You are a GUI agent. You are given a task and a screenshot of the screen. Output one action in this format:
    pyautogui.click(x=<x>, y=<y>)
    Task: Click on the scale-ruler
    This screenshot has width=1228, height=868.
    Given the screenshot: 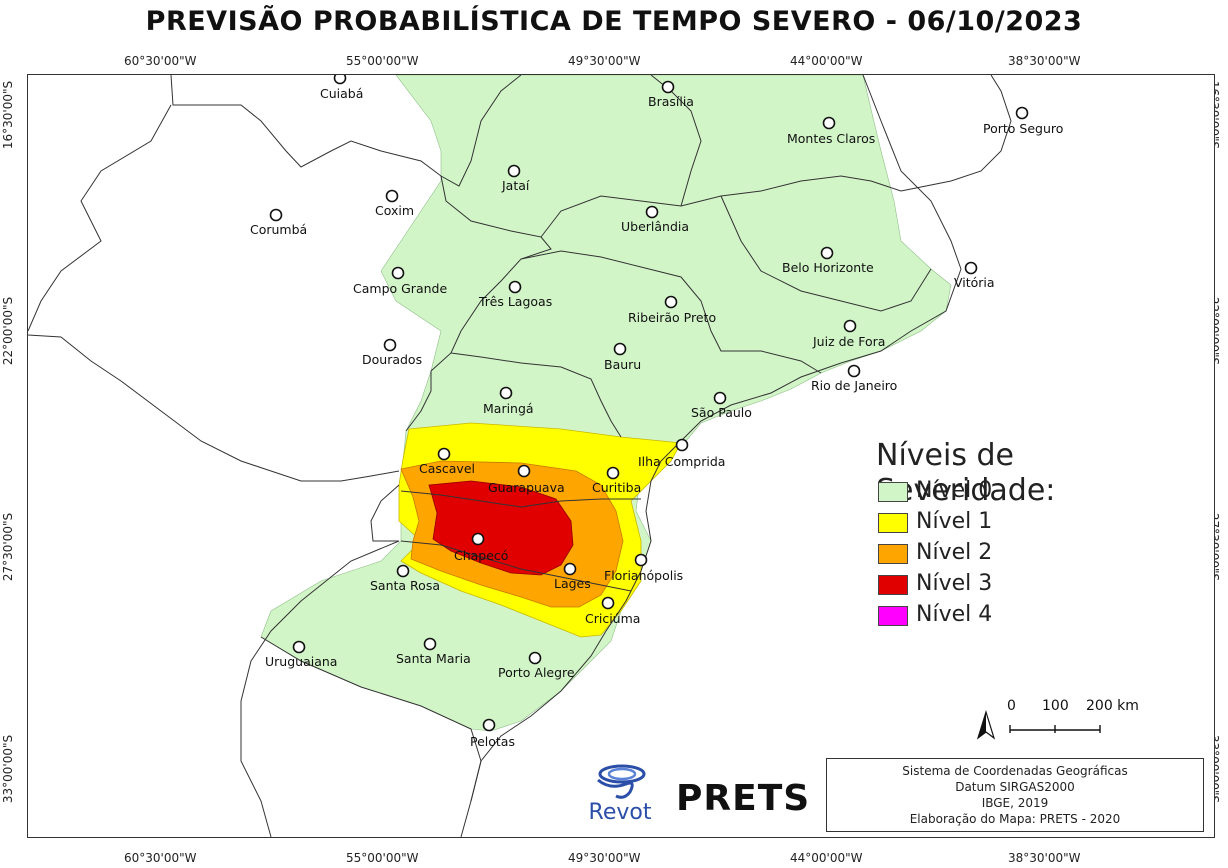 What is the action you would take?
    pyautogui.click(x=1055, y=729)
    